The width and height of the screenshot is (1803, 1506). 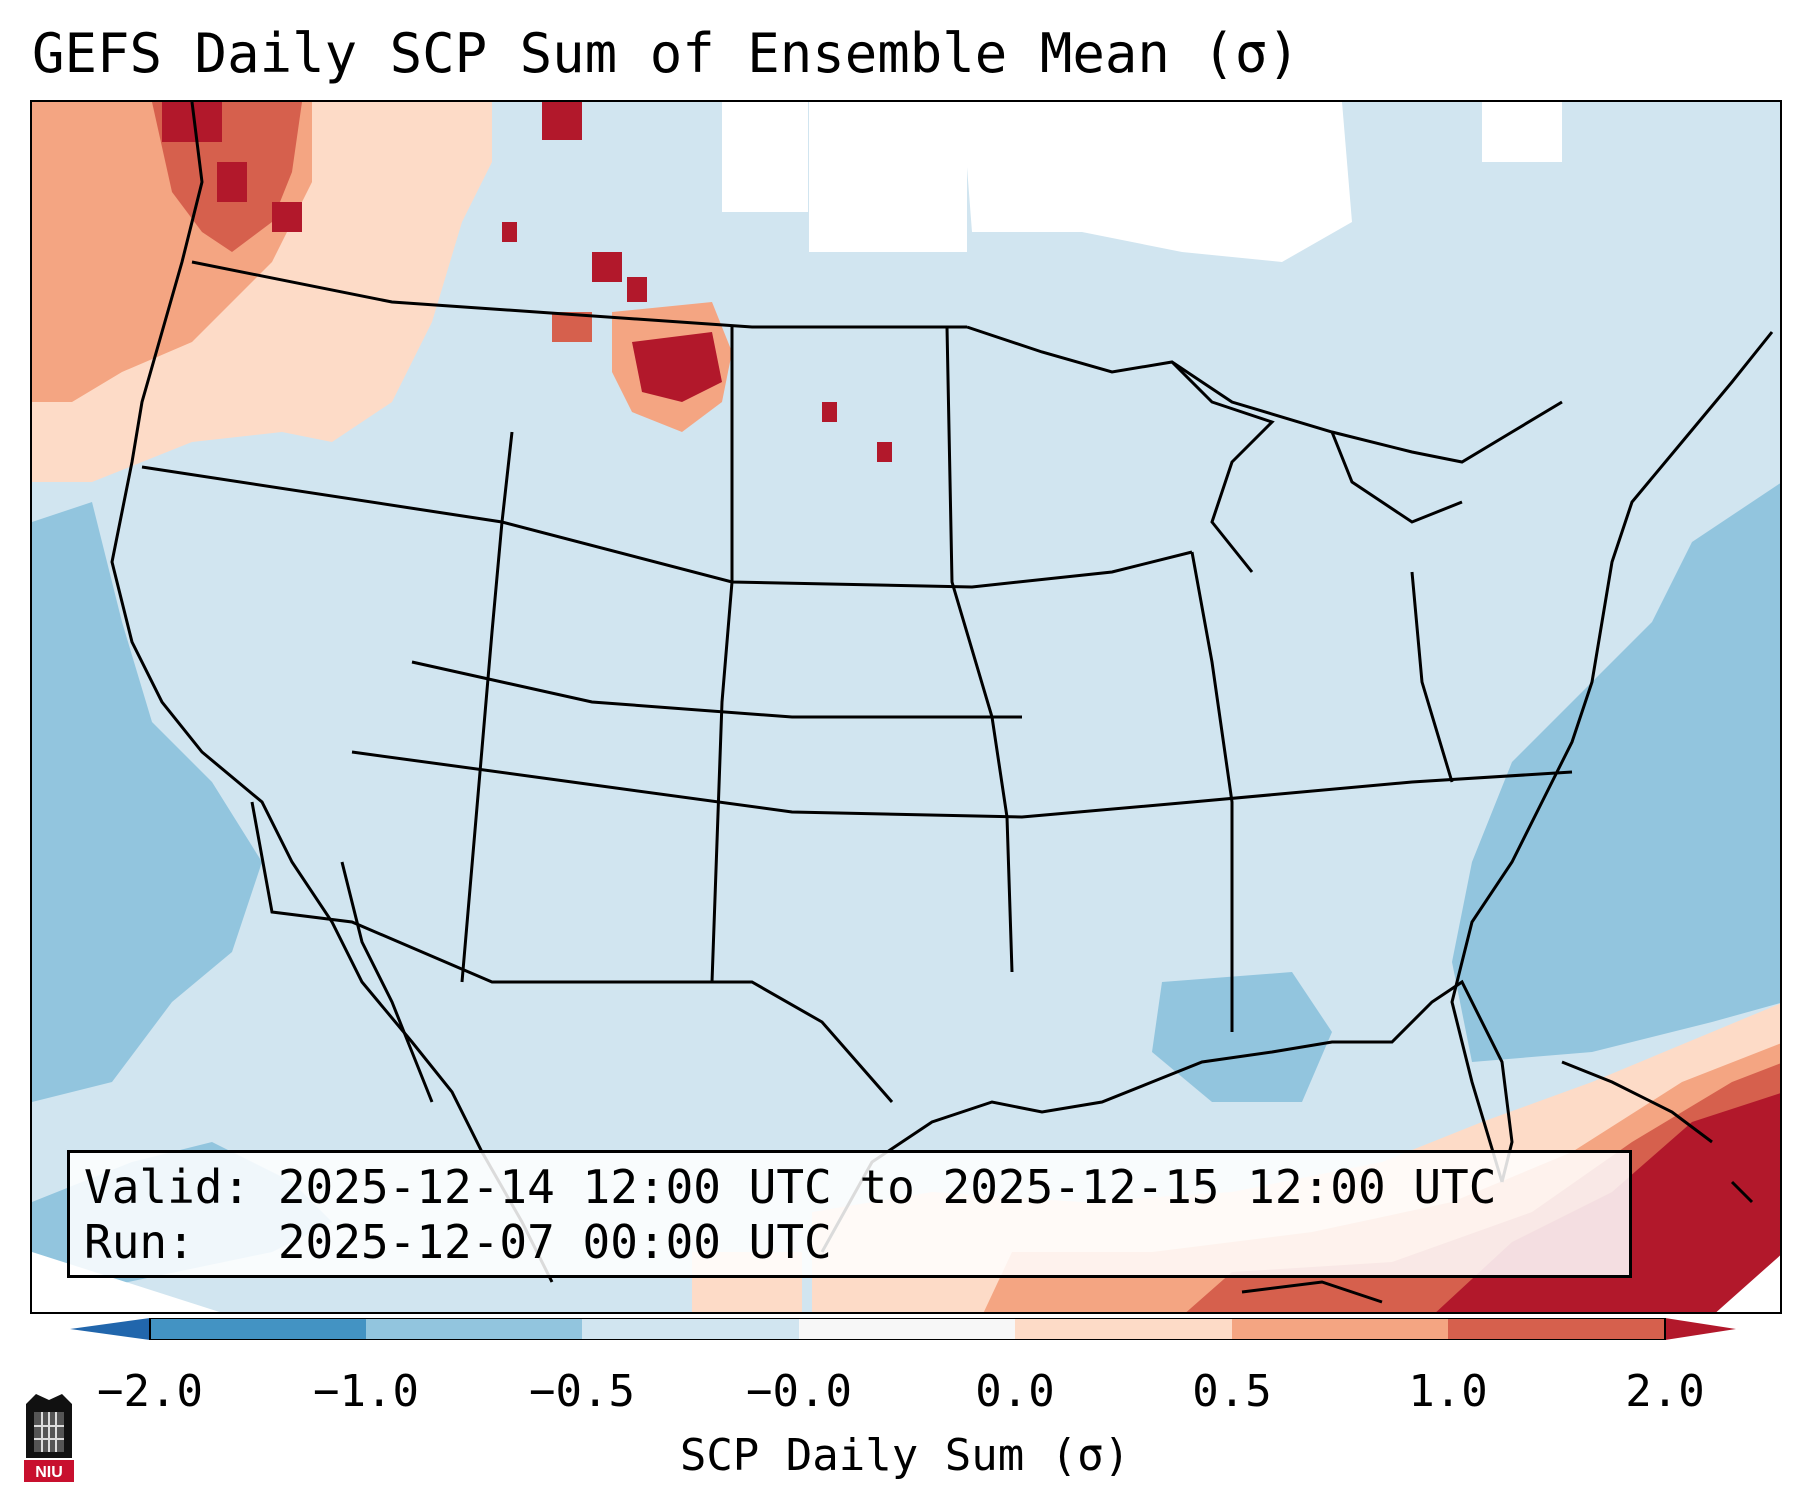 I want to click on colorbar-tick-label: 0.0, so click(x=1015, y=1391).